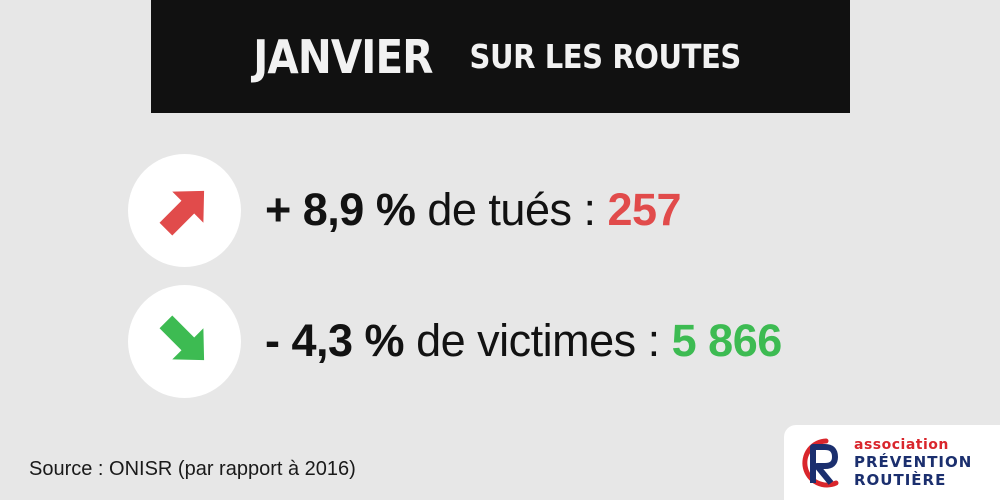 This screenshot has width=1000, height=500. I want to click on arrow-down-right-icon, so click(181, 338).